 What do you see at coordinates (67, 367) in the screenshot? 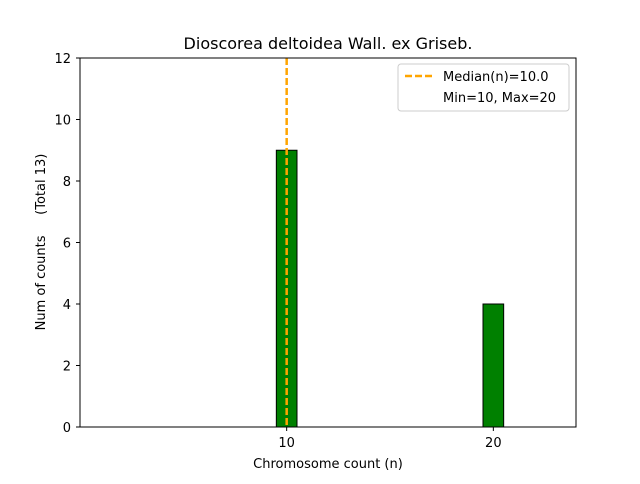
I see `y-tick-label-2: 2` at bounding box center [67, 367].